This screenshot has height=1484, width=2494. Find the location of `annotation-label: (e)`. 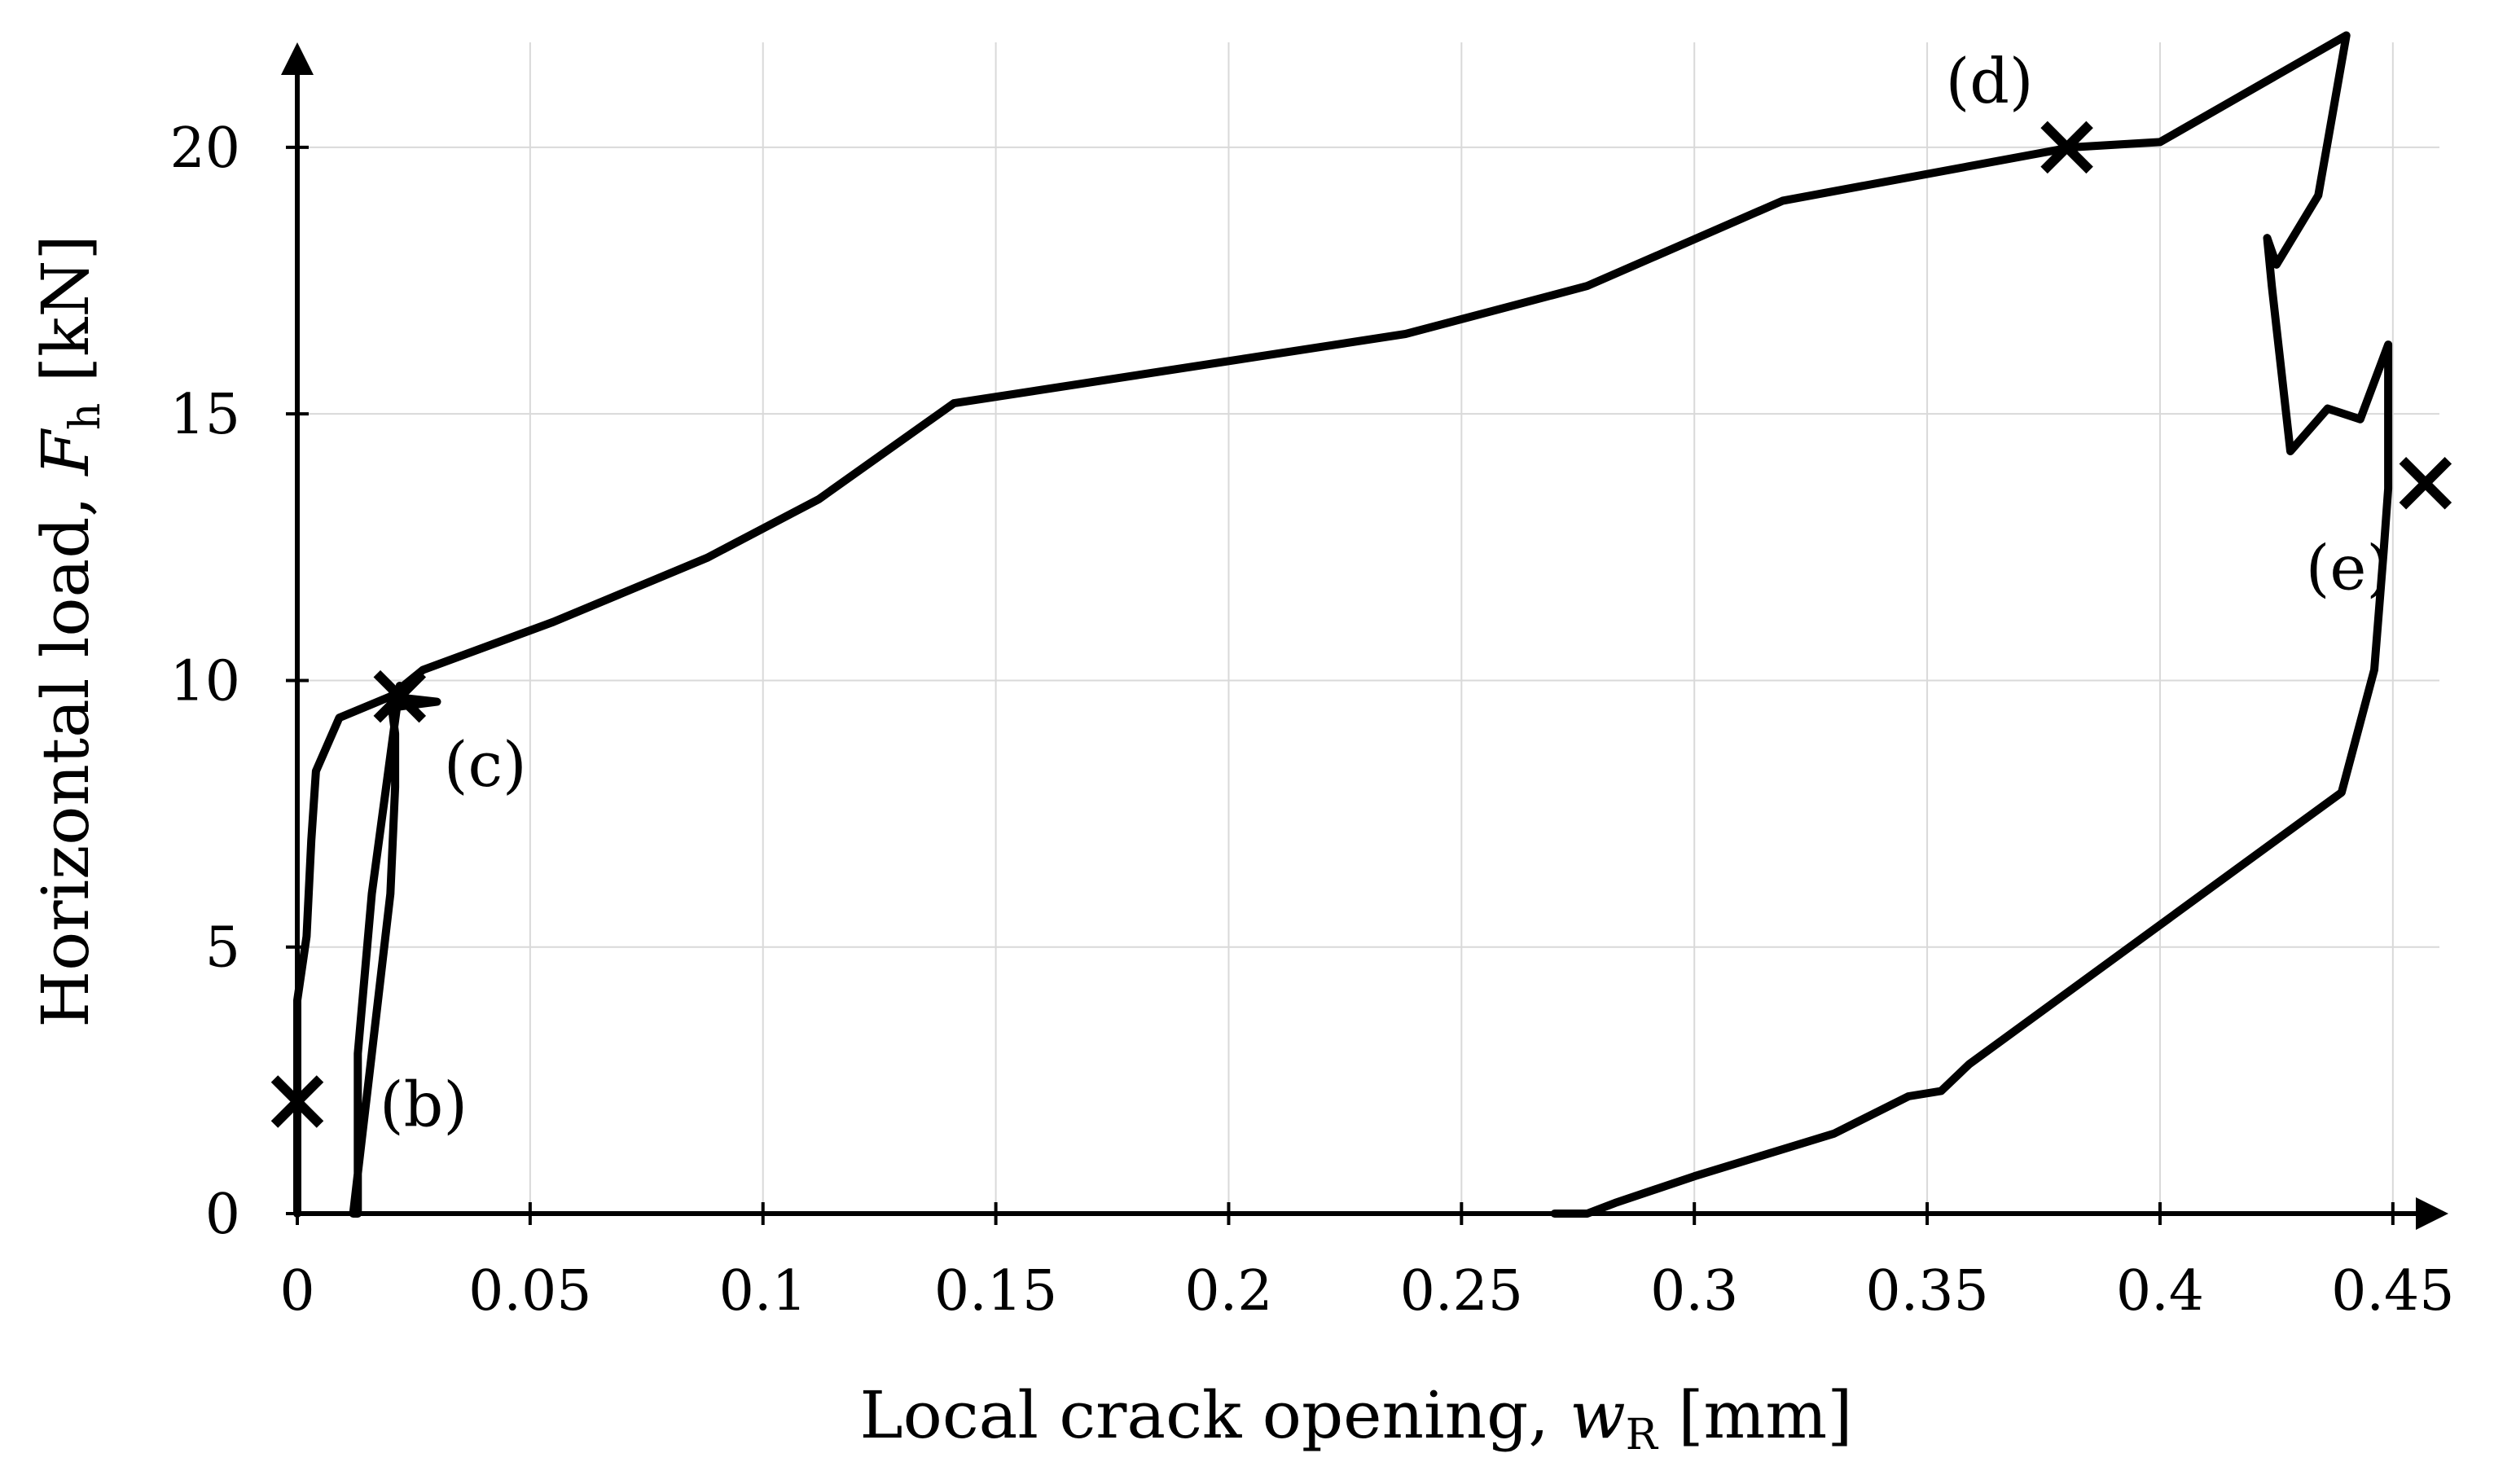

annotation-label: (e) is located at coordinates (2349, 567).